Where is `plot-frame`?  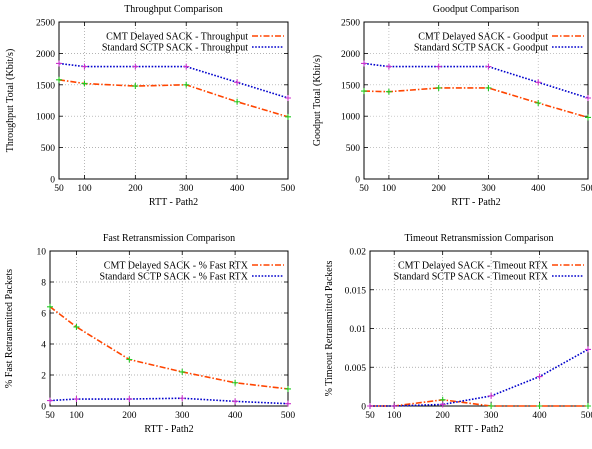 plot-frame is located at coordinates (169, 328).